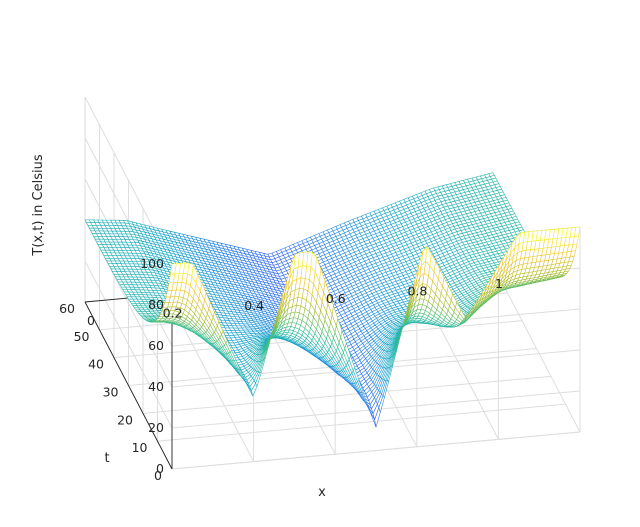 The image size is (640, 527). Describe the element at coordinates (137, 309) in the screenshot. I see `mesh-cell` at that location.